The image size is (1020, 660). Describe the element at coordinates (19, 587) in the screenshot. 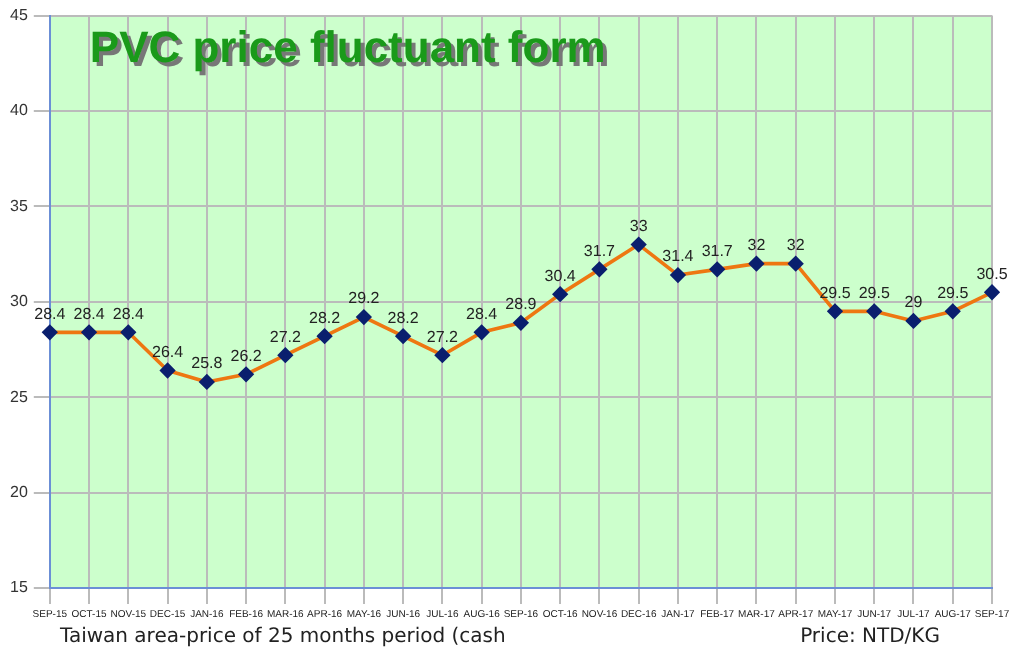

I see `y-tick-label: 15` at that location.